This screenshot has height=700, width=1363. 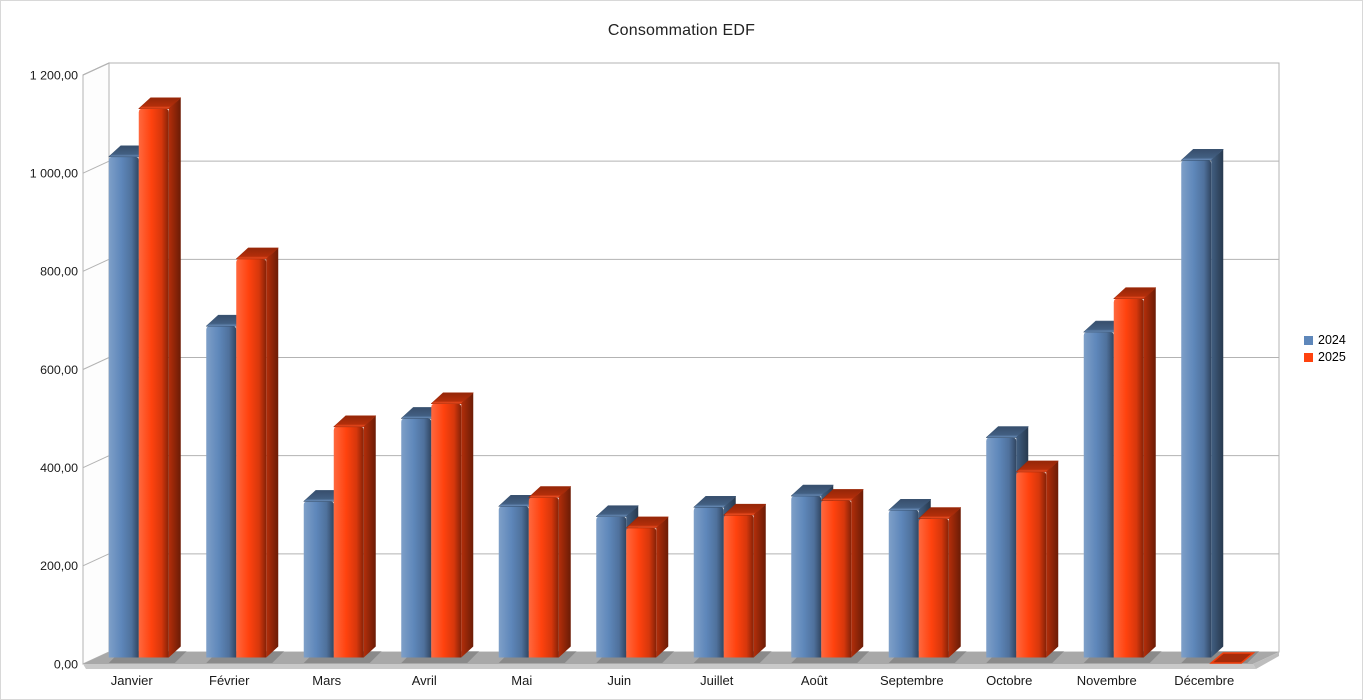 What do you see at coordinates (543, 577) in the screenshot?
I see `bar-2025-mai` at bounding box center [543, 577].